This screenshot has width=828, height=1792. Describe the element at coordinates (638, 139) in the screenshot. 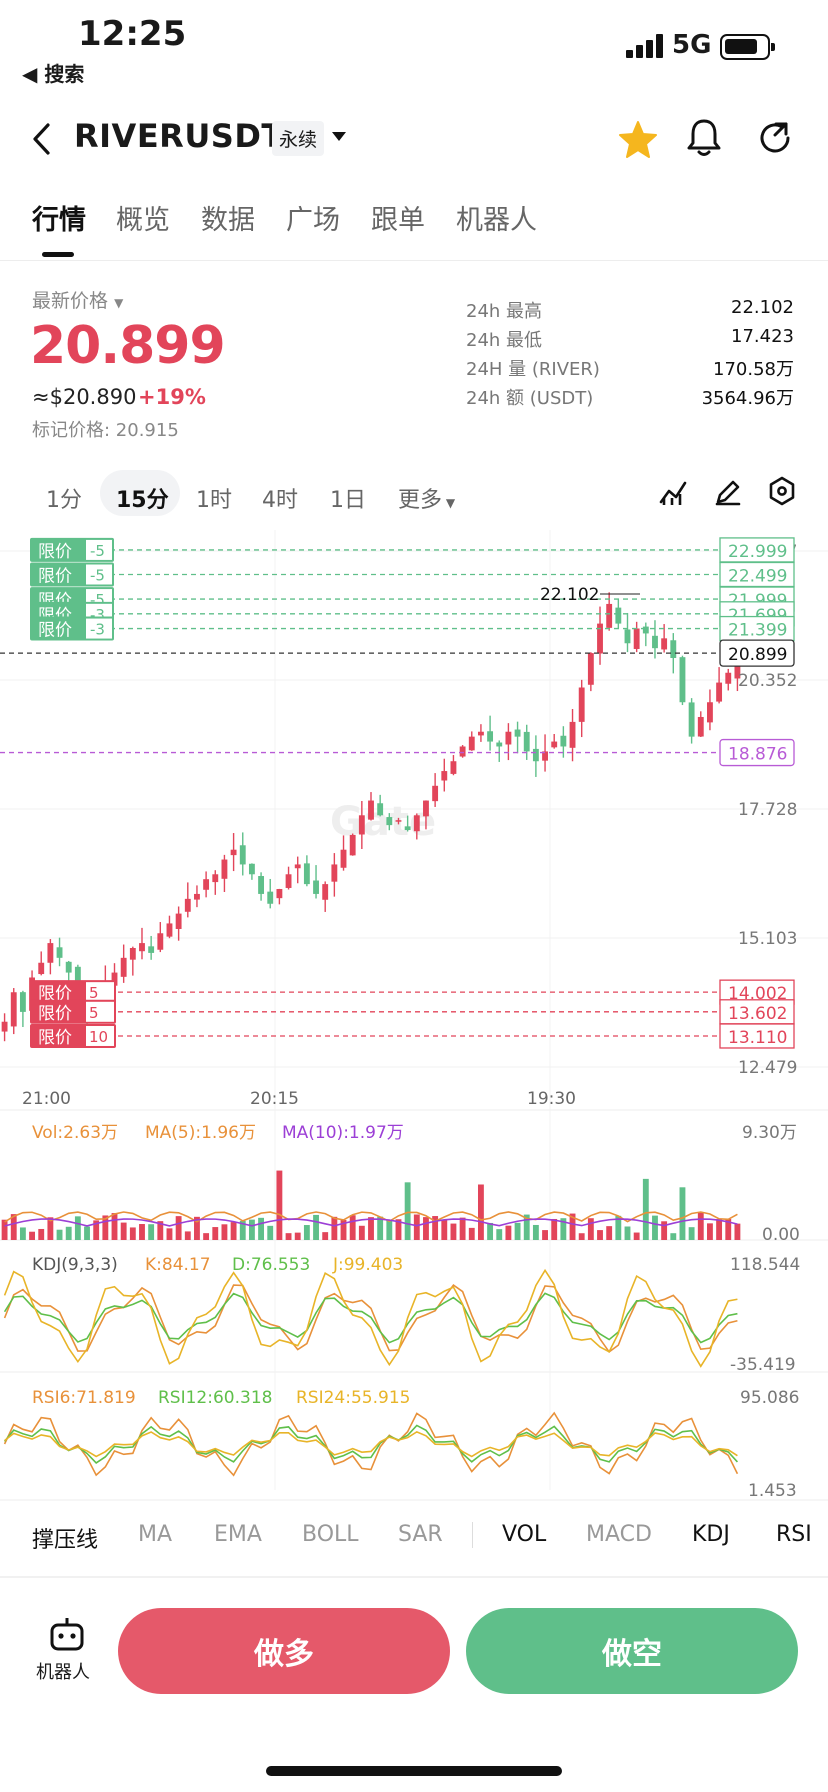

I see `favorite-star-icon` at that location.